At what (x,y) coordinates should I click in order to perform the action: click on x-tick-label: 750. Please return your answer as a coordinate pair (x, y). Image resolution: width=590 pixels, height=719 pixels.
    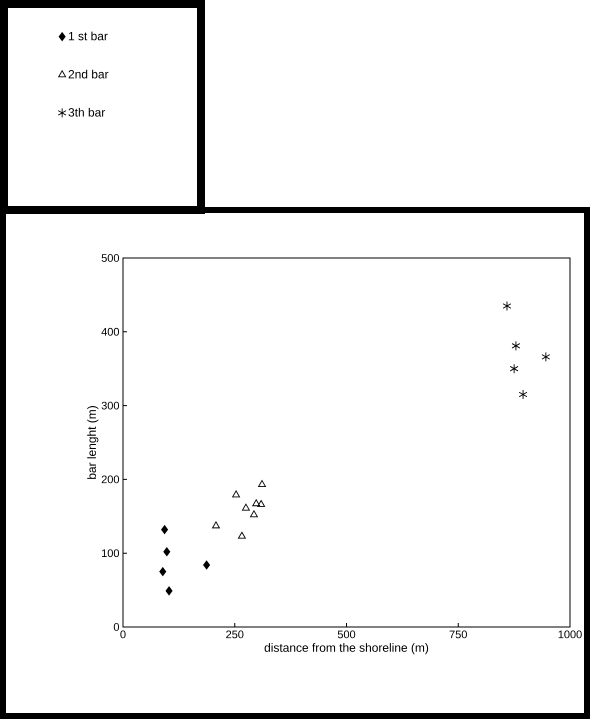
    Looking at the image, I should click on (458, 634).